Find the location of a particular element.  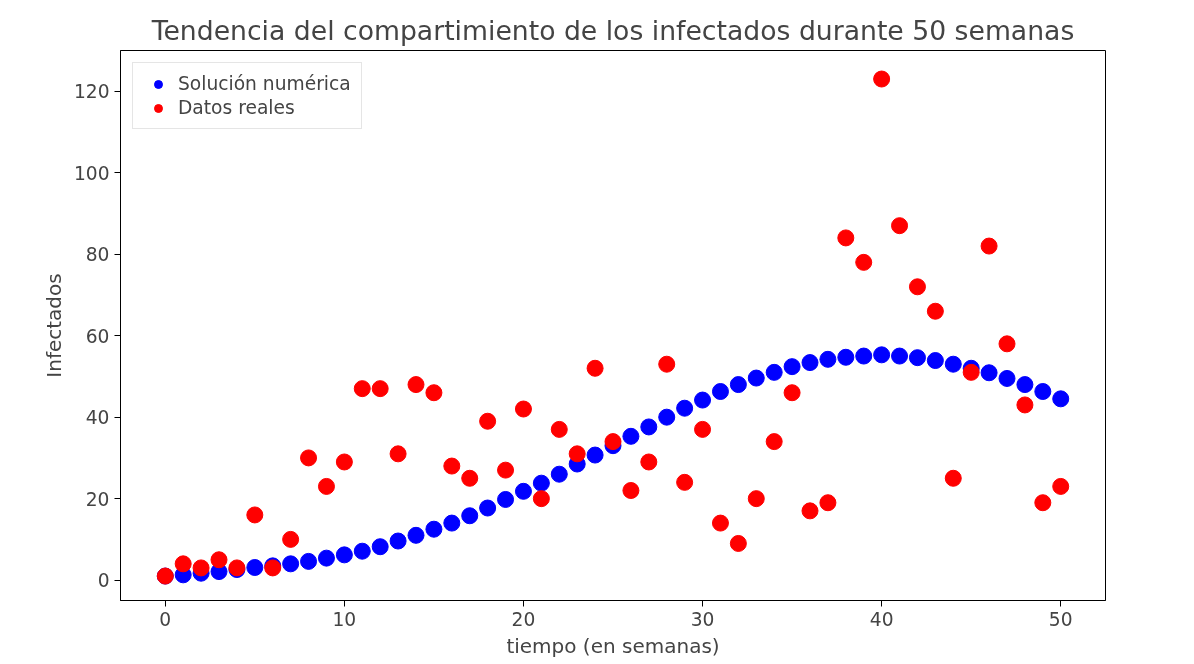

y-tick-label: 20 is located at coordinates (97, 499).